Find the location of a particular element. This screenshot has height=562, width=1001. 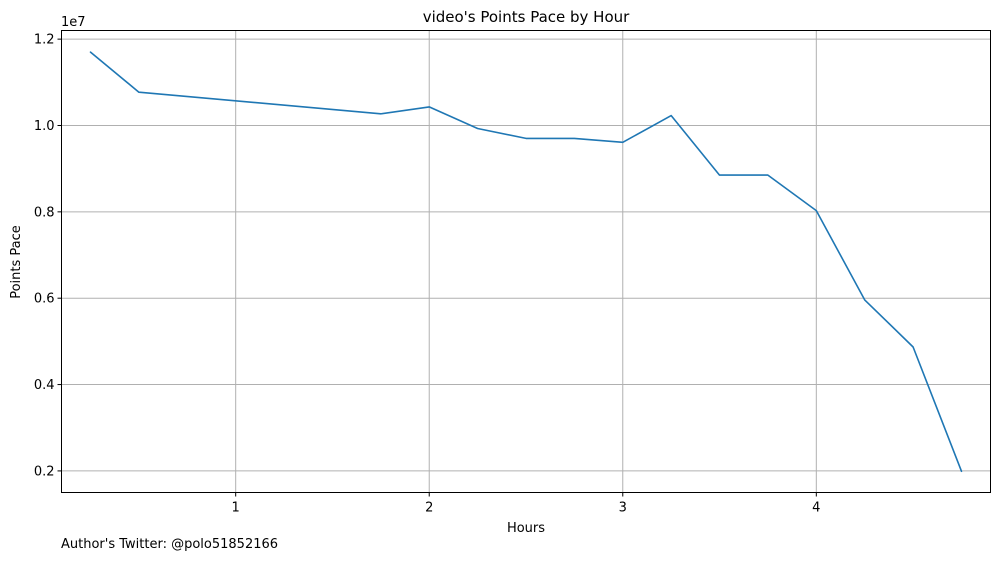

y-offset-label: 1e7 is located at coordinates (73, 22).